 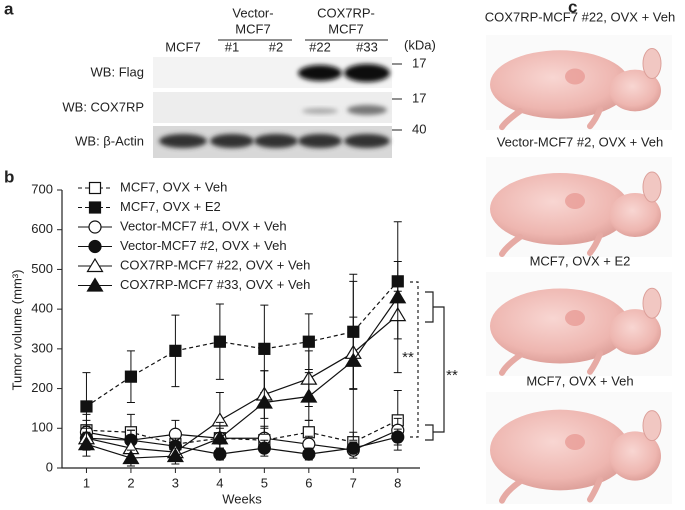 What do you see at coordinates (109, 140) in the screenshot?
I see `row-label: WB: β-Actin` at bounding box center [109, 140].